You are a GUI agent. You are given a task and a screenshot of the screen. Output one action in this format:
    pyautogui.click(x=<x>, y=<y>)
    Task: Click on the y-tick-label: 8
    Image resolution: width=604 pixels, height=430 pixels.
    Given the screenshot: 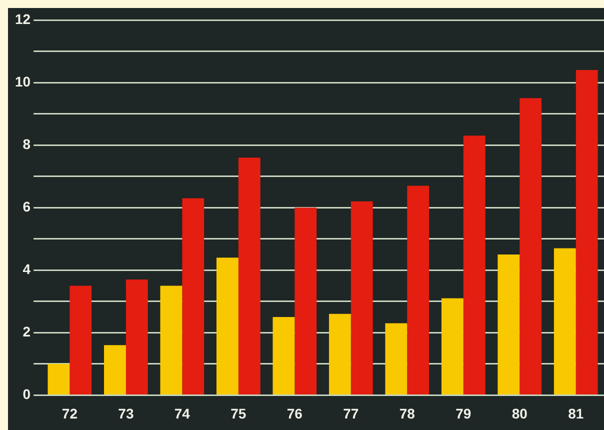 What is the action you would take?
    pyautogui.click(x=26, y=144)
    